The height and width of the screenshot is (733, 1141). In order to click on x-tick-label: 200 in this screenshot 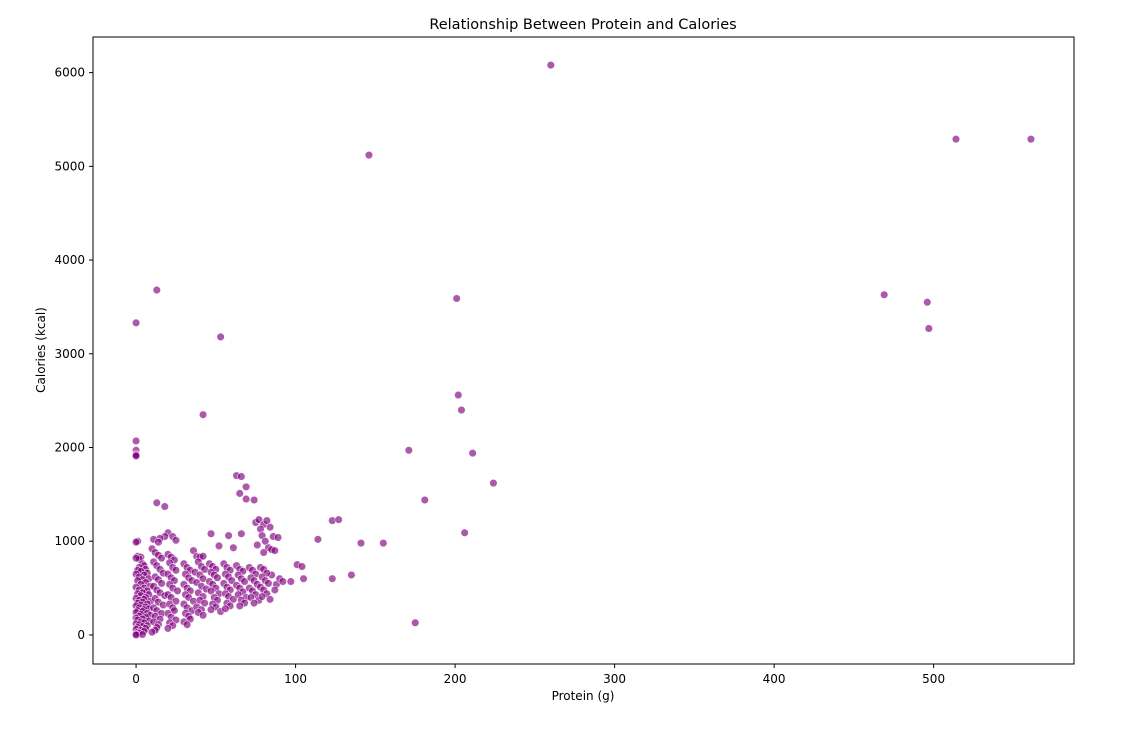, I will do `click(455, 679)`.